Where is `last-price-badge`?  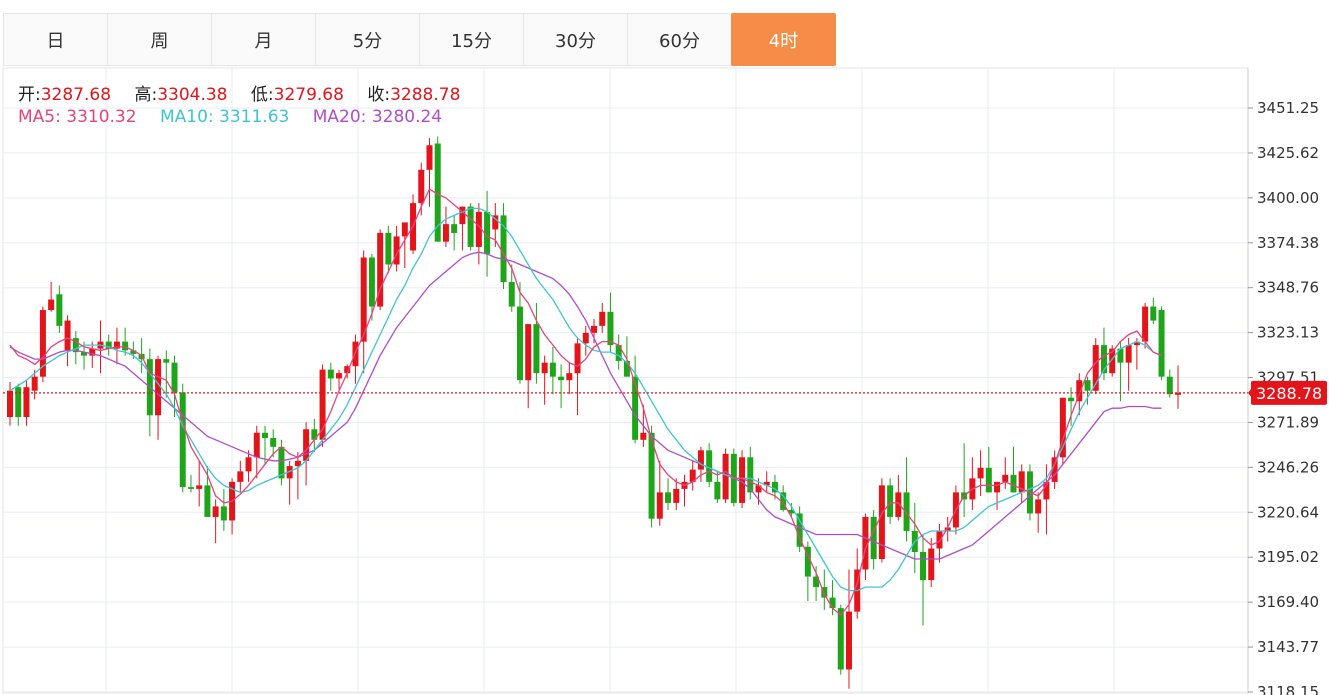
last-price-badge is located at coordinates (1289, 392).